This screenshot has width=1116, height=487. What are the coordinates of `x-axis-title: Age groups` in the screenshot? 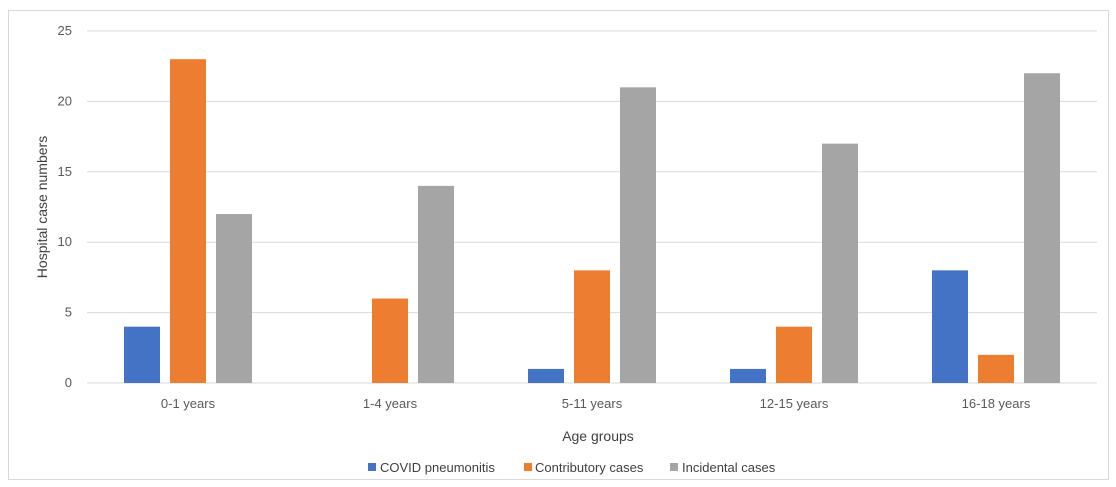 It's located at (598, 436).